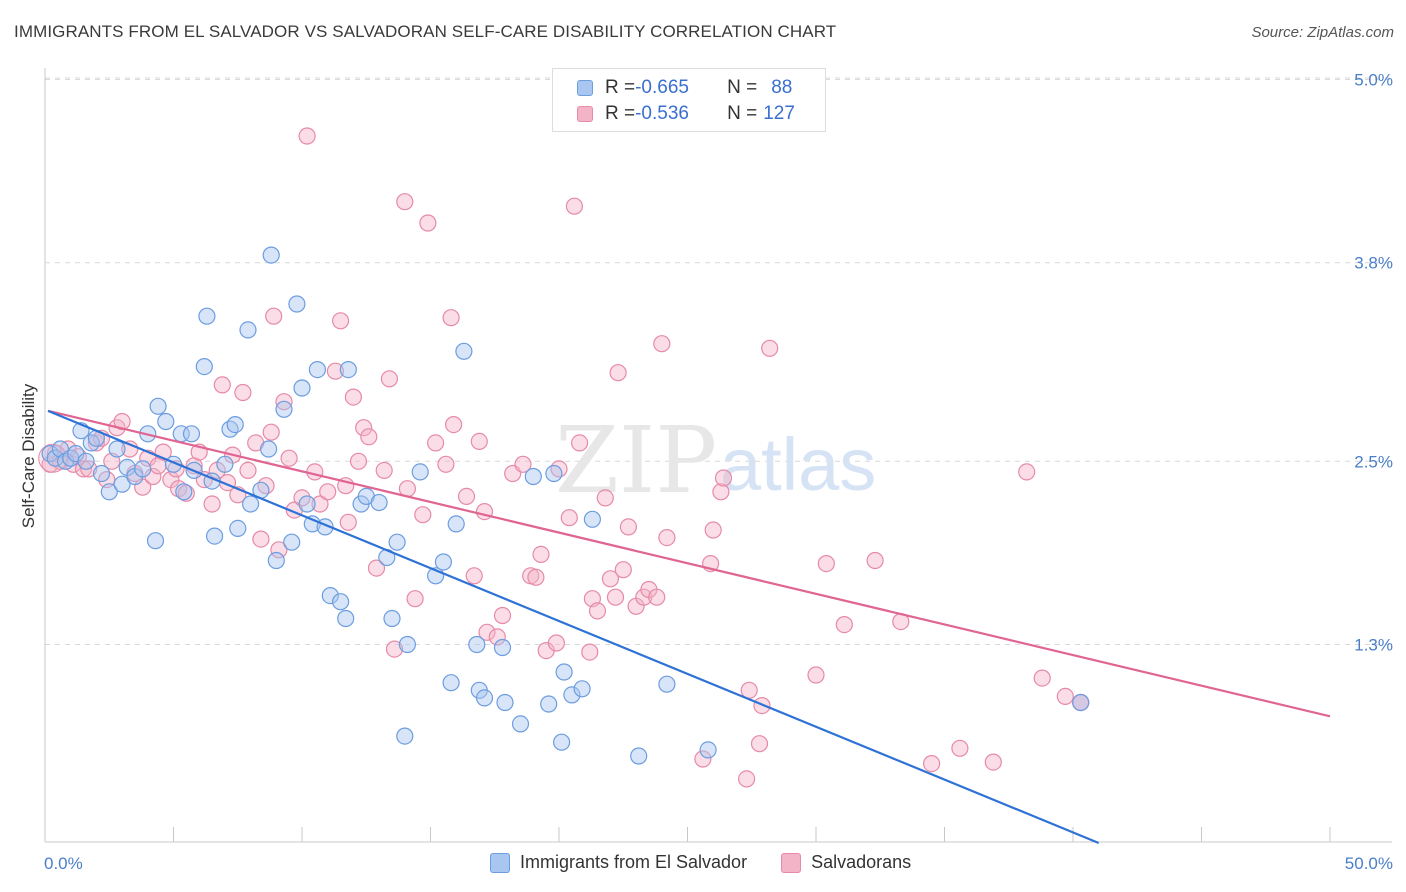  I want to click on correlation-legend: R = -0.665 N = 88 R = -0.536 N = 127, so click(689, 100).